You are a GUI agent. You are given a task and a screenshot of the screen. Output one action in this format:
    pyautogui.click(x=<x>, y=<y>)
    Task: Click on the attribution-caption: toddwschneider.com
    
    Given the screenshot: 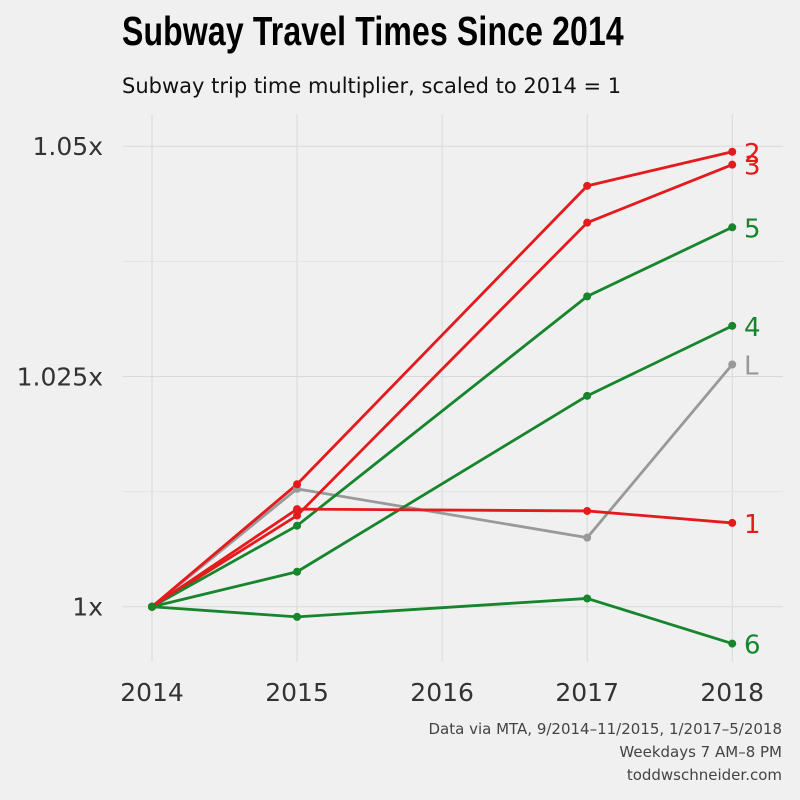 What is the action you would take?
    pyautogui.click(x=704, y=775)
    